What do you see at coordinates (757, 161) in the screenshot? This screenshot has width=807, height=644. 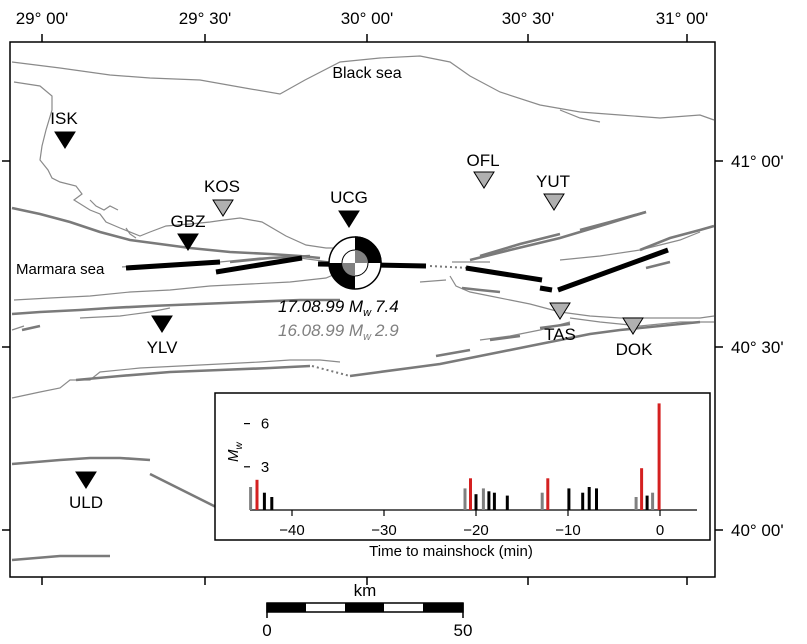 I see `lat-label: 41° 00'` at bounding box center [757, 161].